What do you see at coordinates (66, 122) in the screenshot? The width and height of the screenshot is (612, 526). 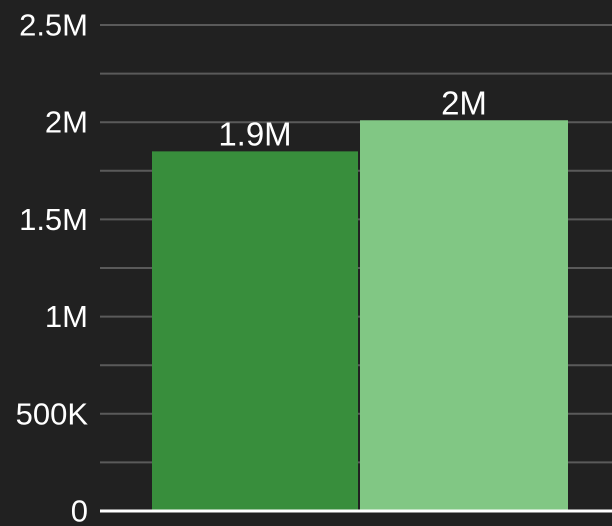 I see `y-tick-label: 2M` at bounding box center [66, 122].